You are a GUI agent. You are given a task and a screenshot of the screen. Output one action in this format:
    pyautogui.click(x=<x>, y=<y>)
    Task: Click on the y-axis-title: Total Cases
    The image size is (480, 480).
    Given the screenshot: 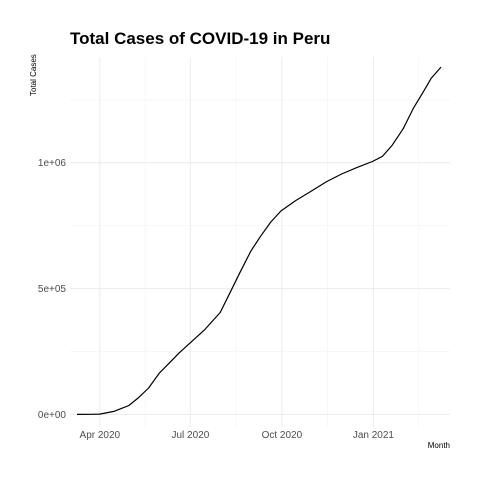 What is the action you would take?
    pyautogui.click(x=33, y=75)
    